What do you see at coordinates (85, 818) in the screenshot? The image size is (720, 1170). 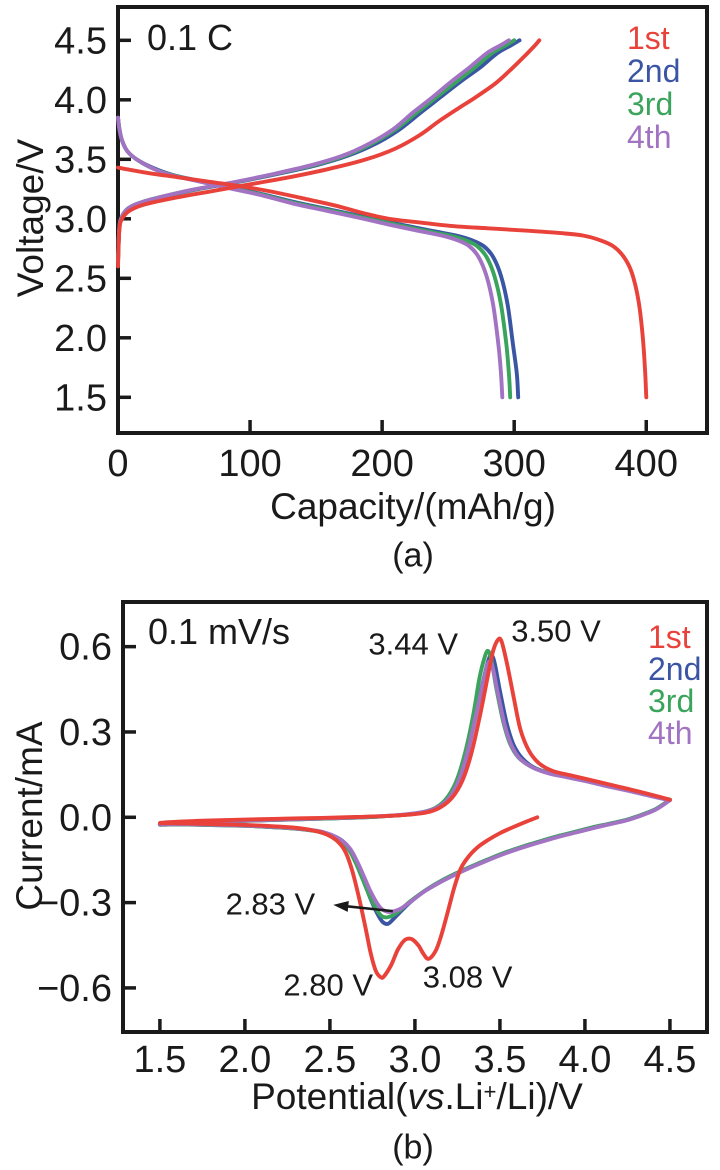 I see `y-tick-label-b: 0.0` at bounding box center [85, 818].